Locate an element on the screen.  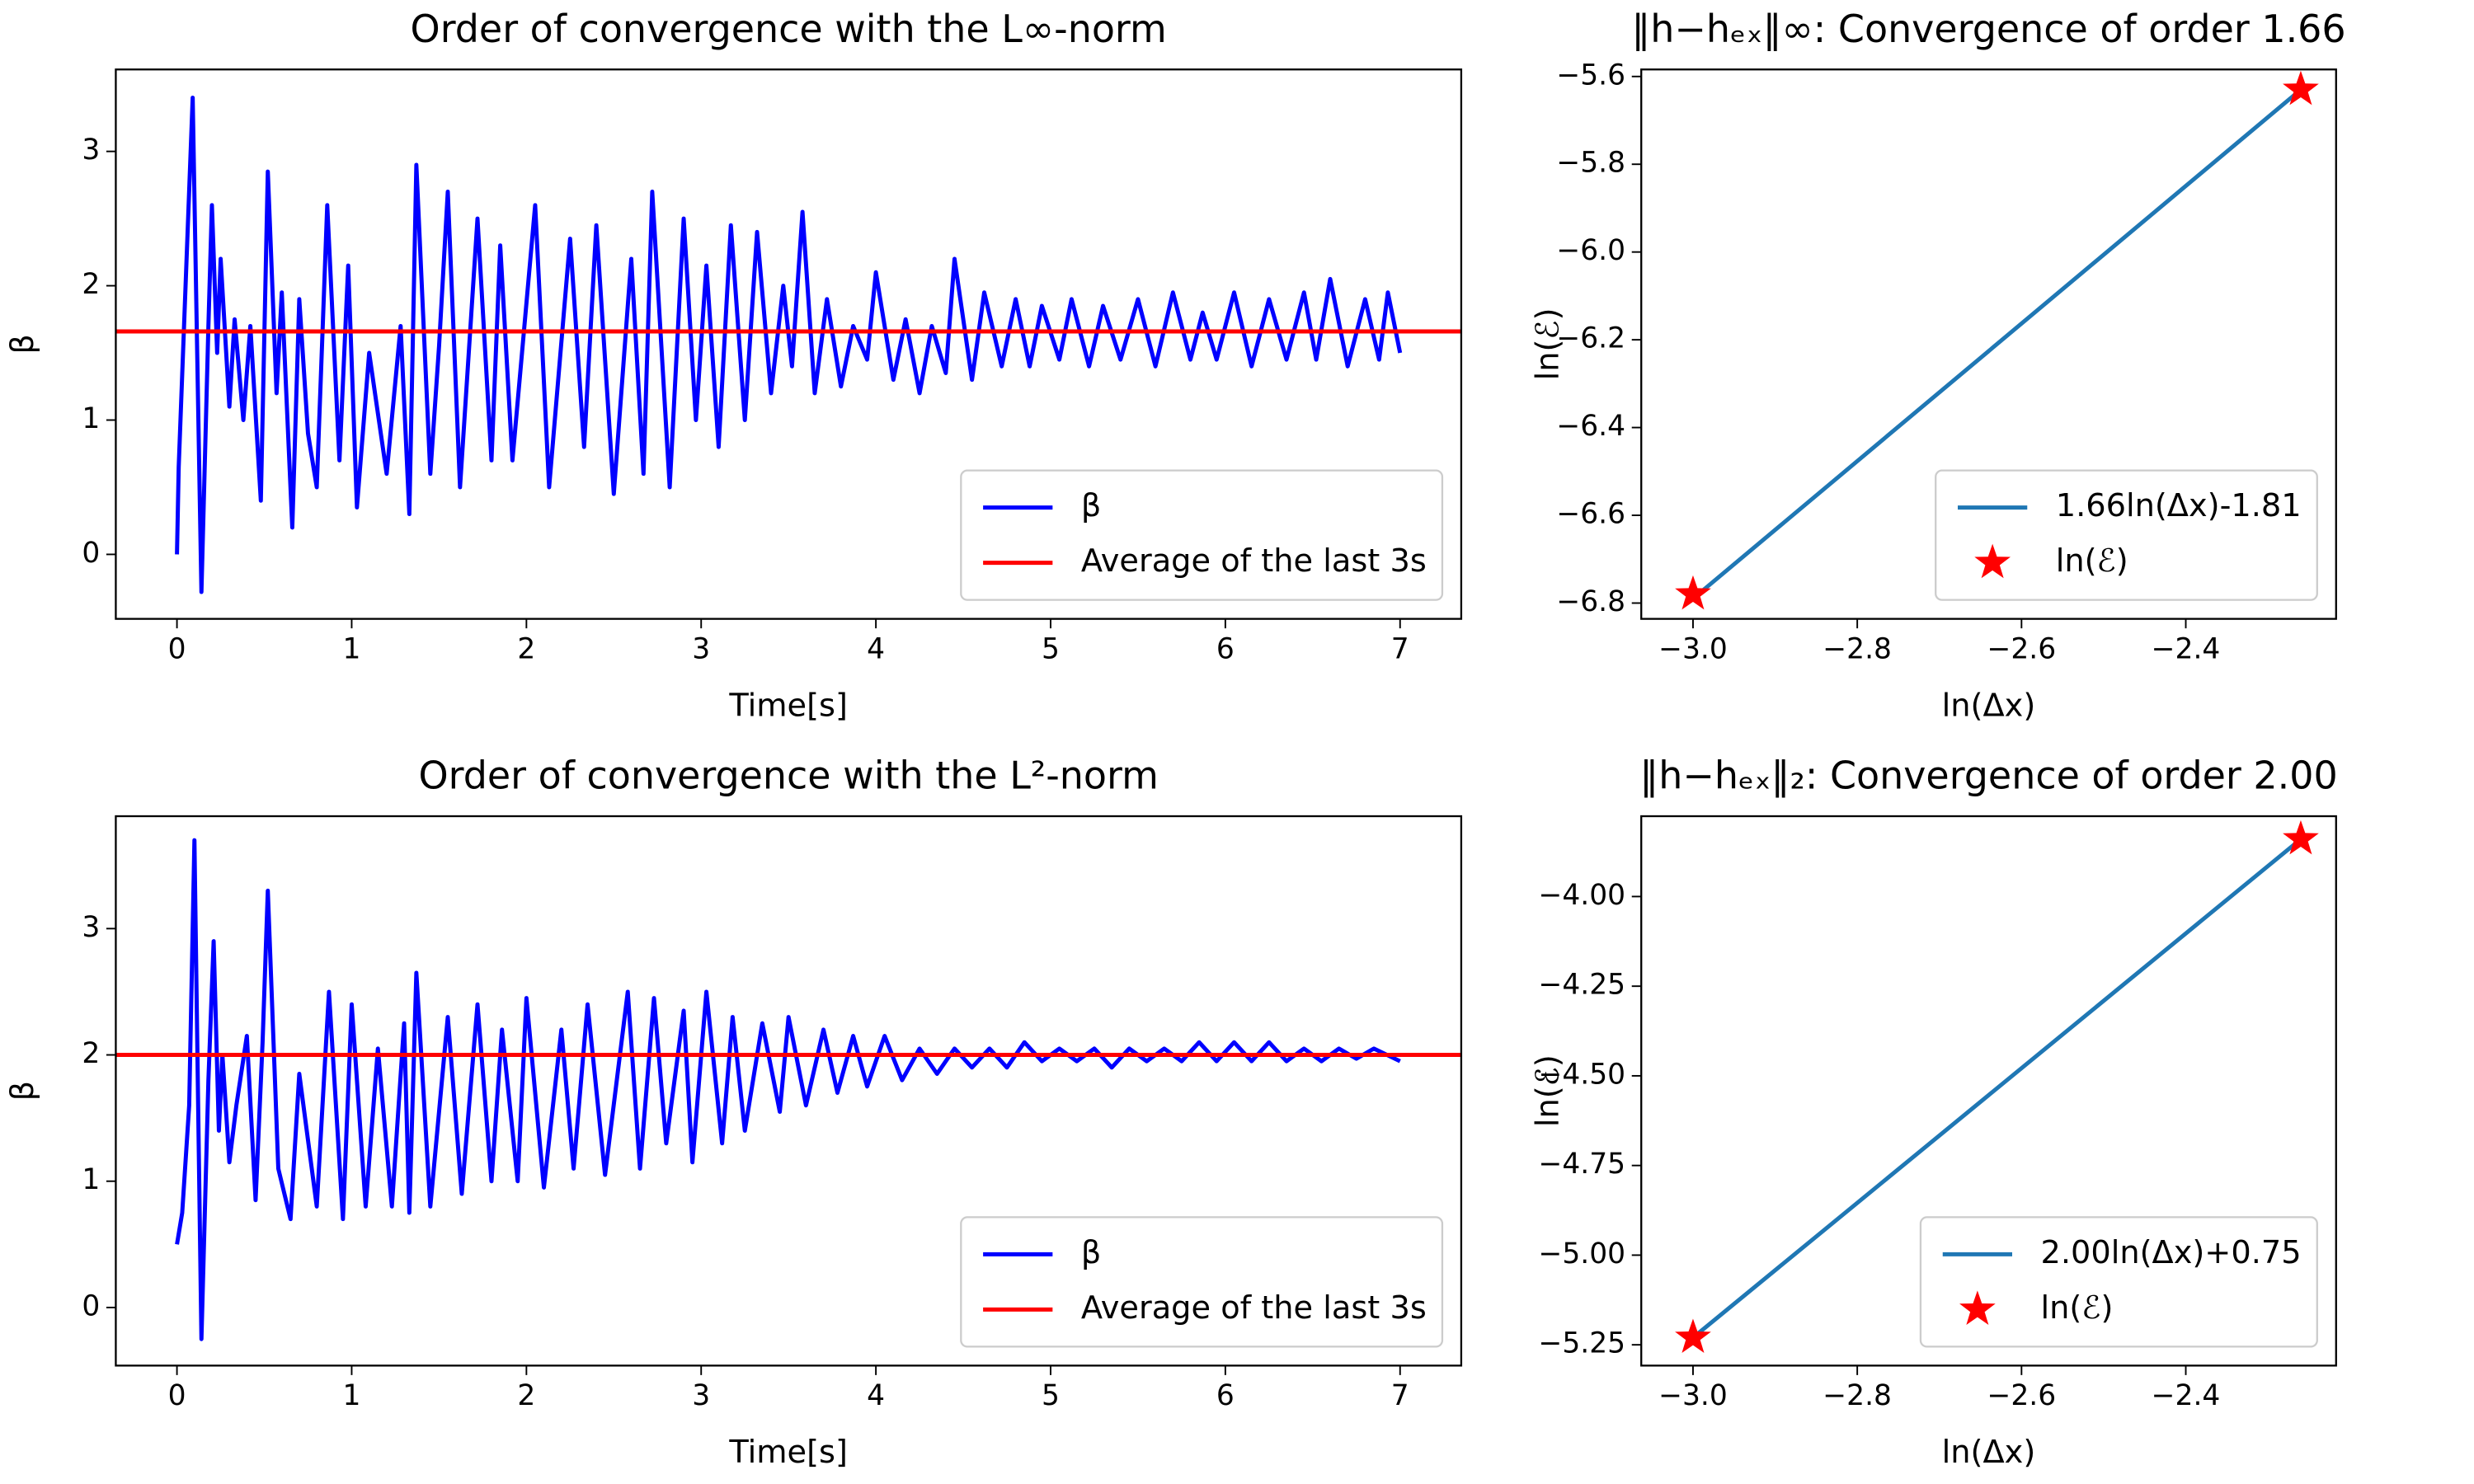
y-tick-label: −6.6 is located at coordinates (1590, 514).